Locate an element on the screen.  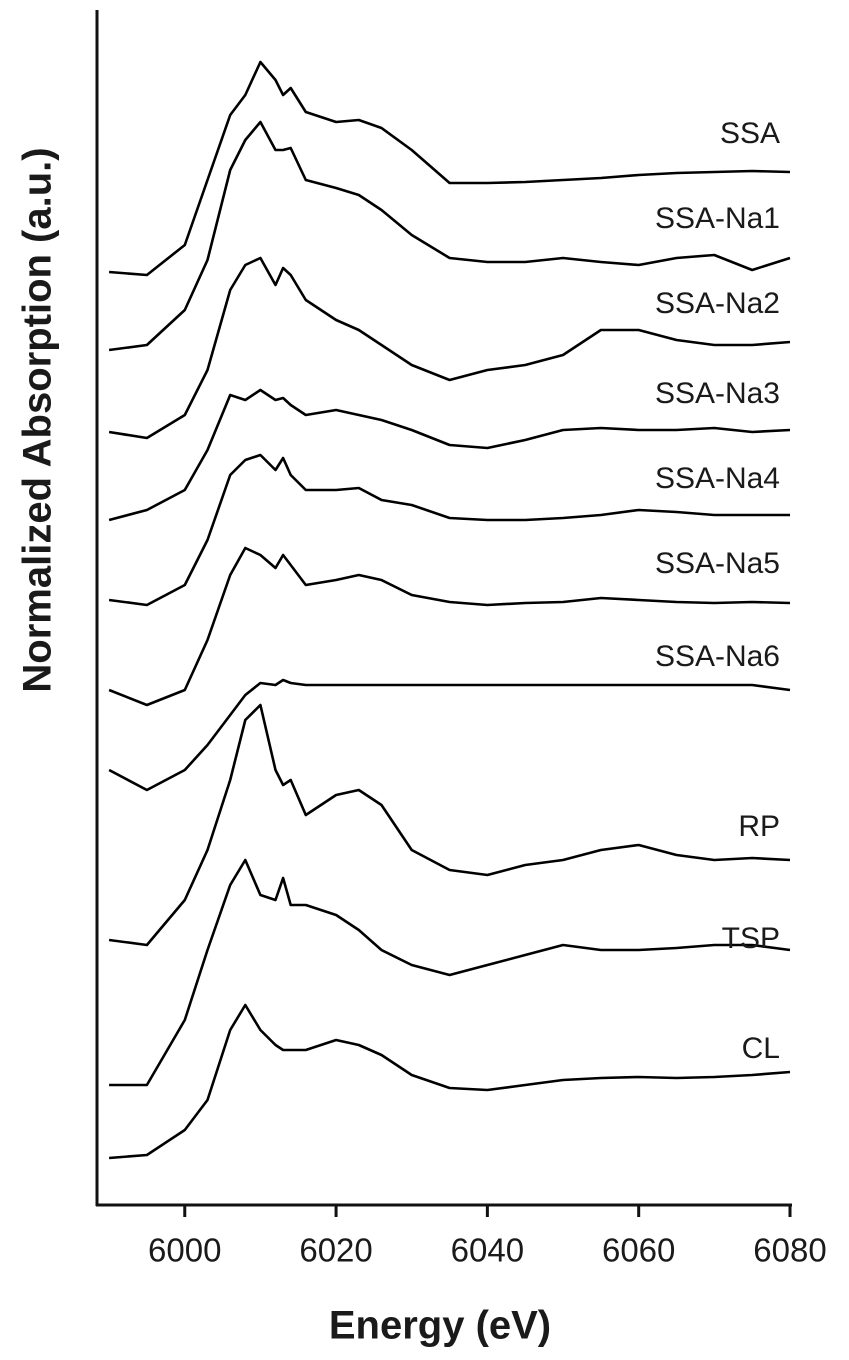
series-label: SSA-Na3 is located at coordinates (717, 393).